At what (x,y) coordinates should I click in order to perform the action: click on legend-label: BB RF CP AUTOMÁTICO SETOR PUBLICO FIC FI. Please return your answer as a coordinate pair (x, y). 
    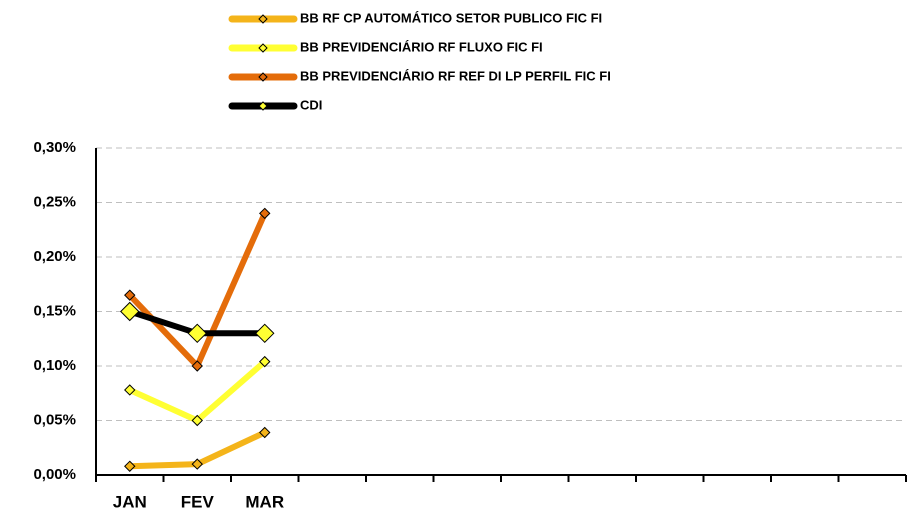
    Looking at the image, I should click on (451, 17).